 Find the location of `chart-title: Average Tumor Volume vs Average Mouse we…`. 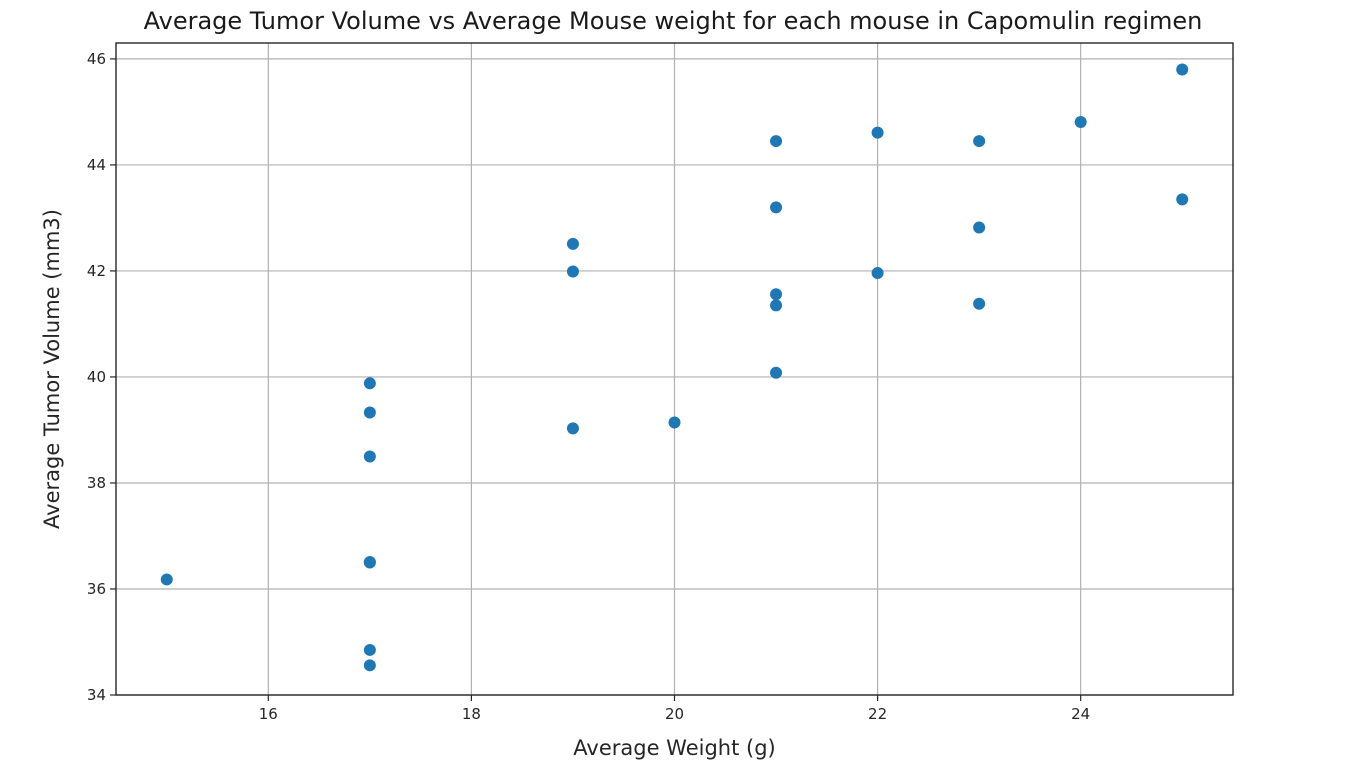

chart-title: Average Tumor Volume vs Average Mouse we… is located at coordinates (673, 21).